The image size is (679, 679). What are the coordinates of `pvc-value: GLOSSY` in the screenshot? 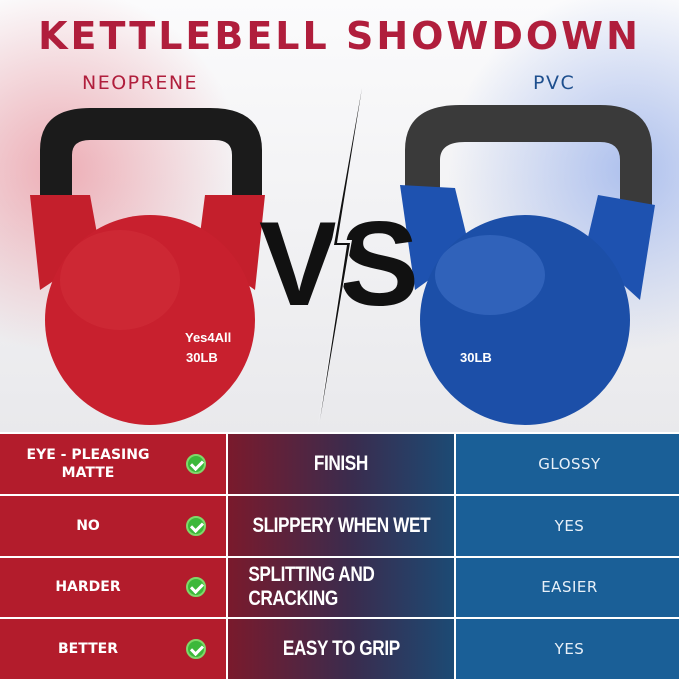 It's located at (569, 463).